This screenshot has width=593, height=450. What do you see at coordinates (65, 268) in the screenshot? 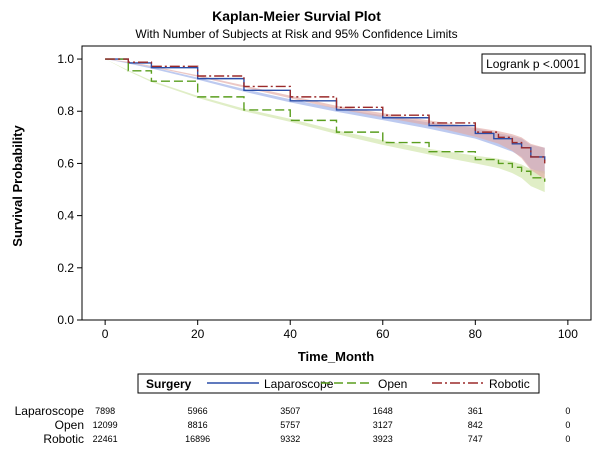
I see `y-tick-label: 0.2` at bounding box center [65, 268].